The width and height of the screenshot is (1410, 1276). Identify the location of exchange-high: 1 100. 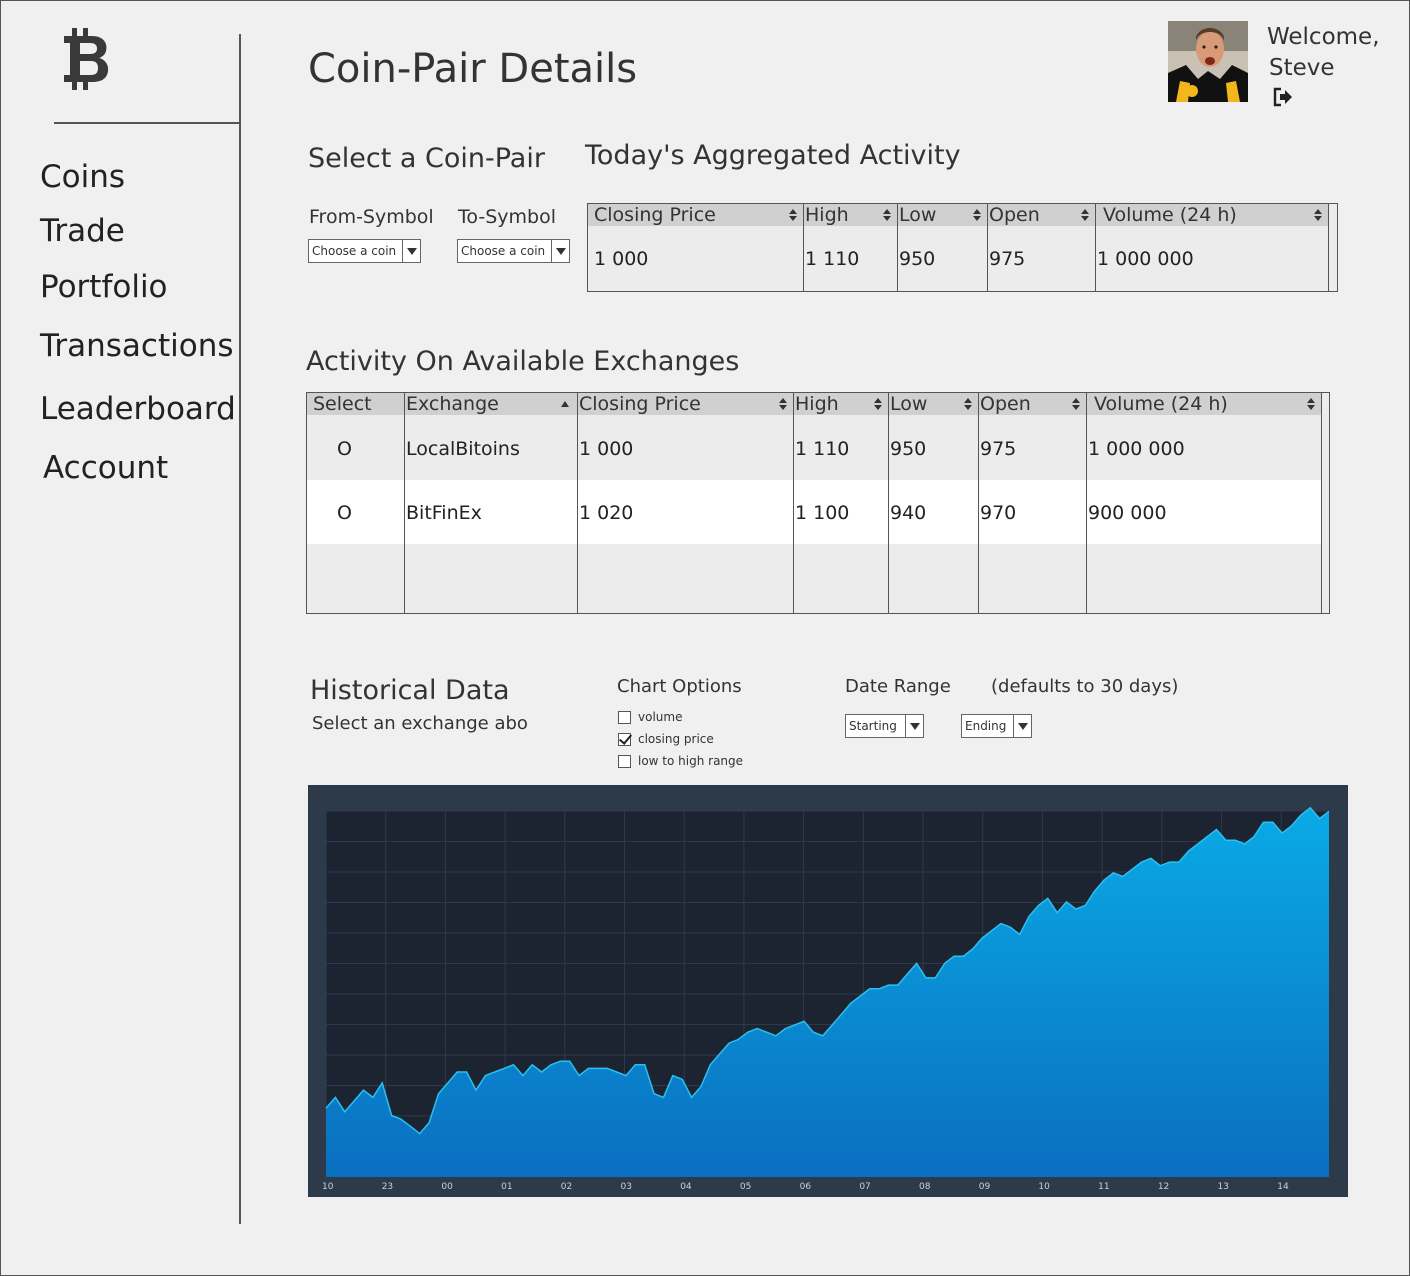
(822, 513).